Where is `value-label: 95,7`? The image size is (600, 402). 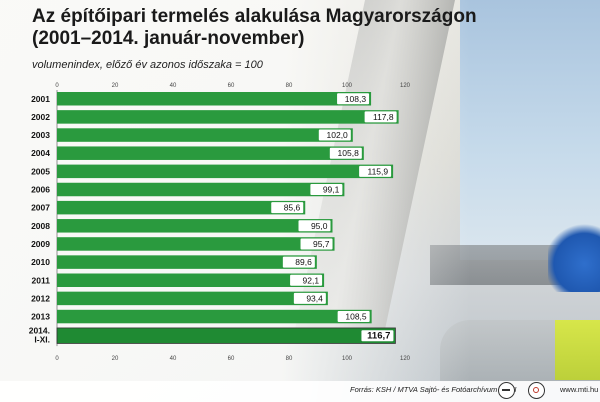
value-label: 95,7 is located at coordinates (321, 244).